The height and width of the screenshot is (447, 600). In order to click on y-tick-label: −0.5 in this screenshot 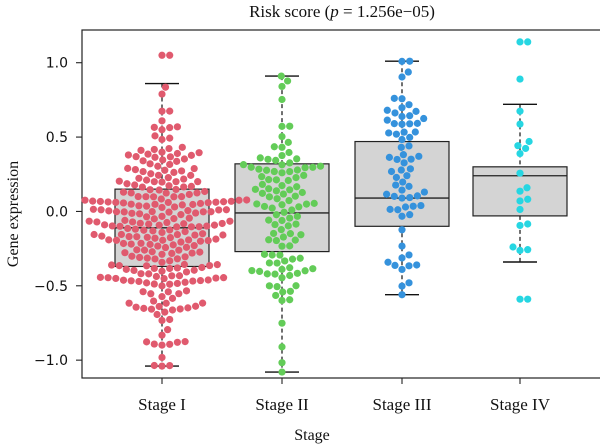, I will do `click(51, 287)`.